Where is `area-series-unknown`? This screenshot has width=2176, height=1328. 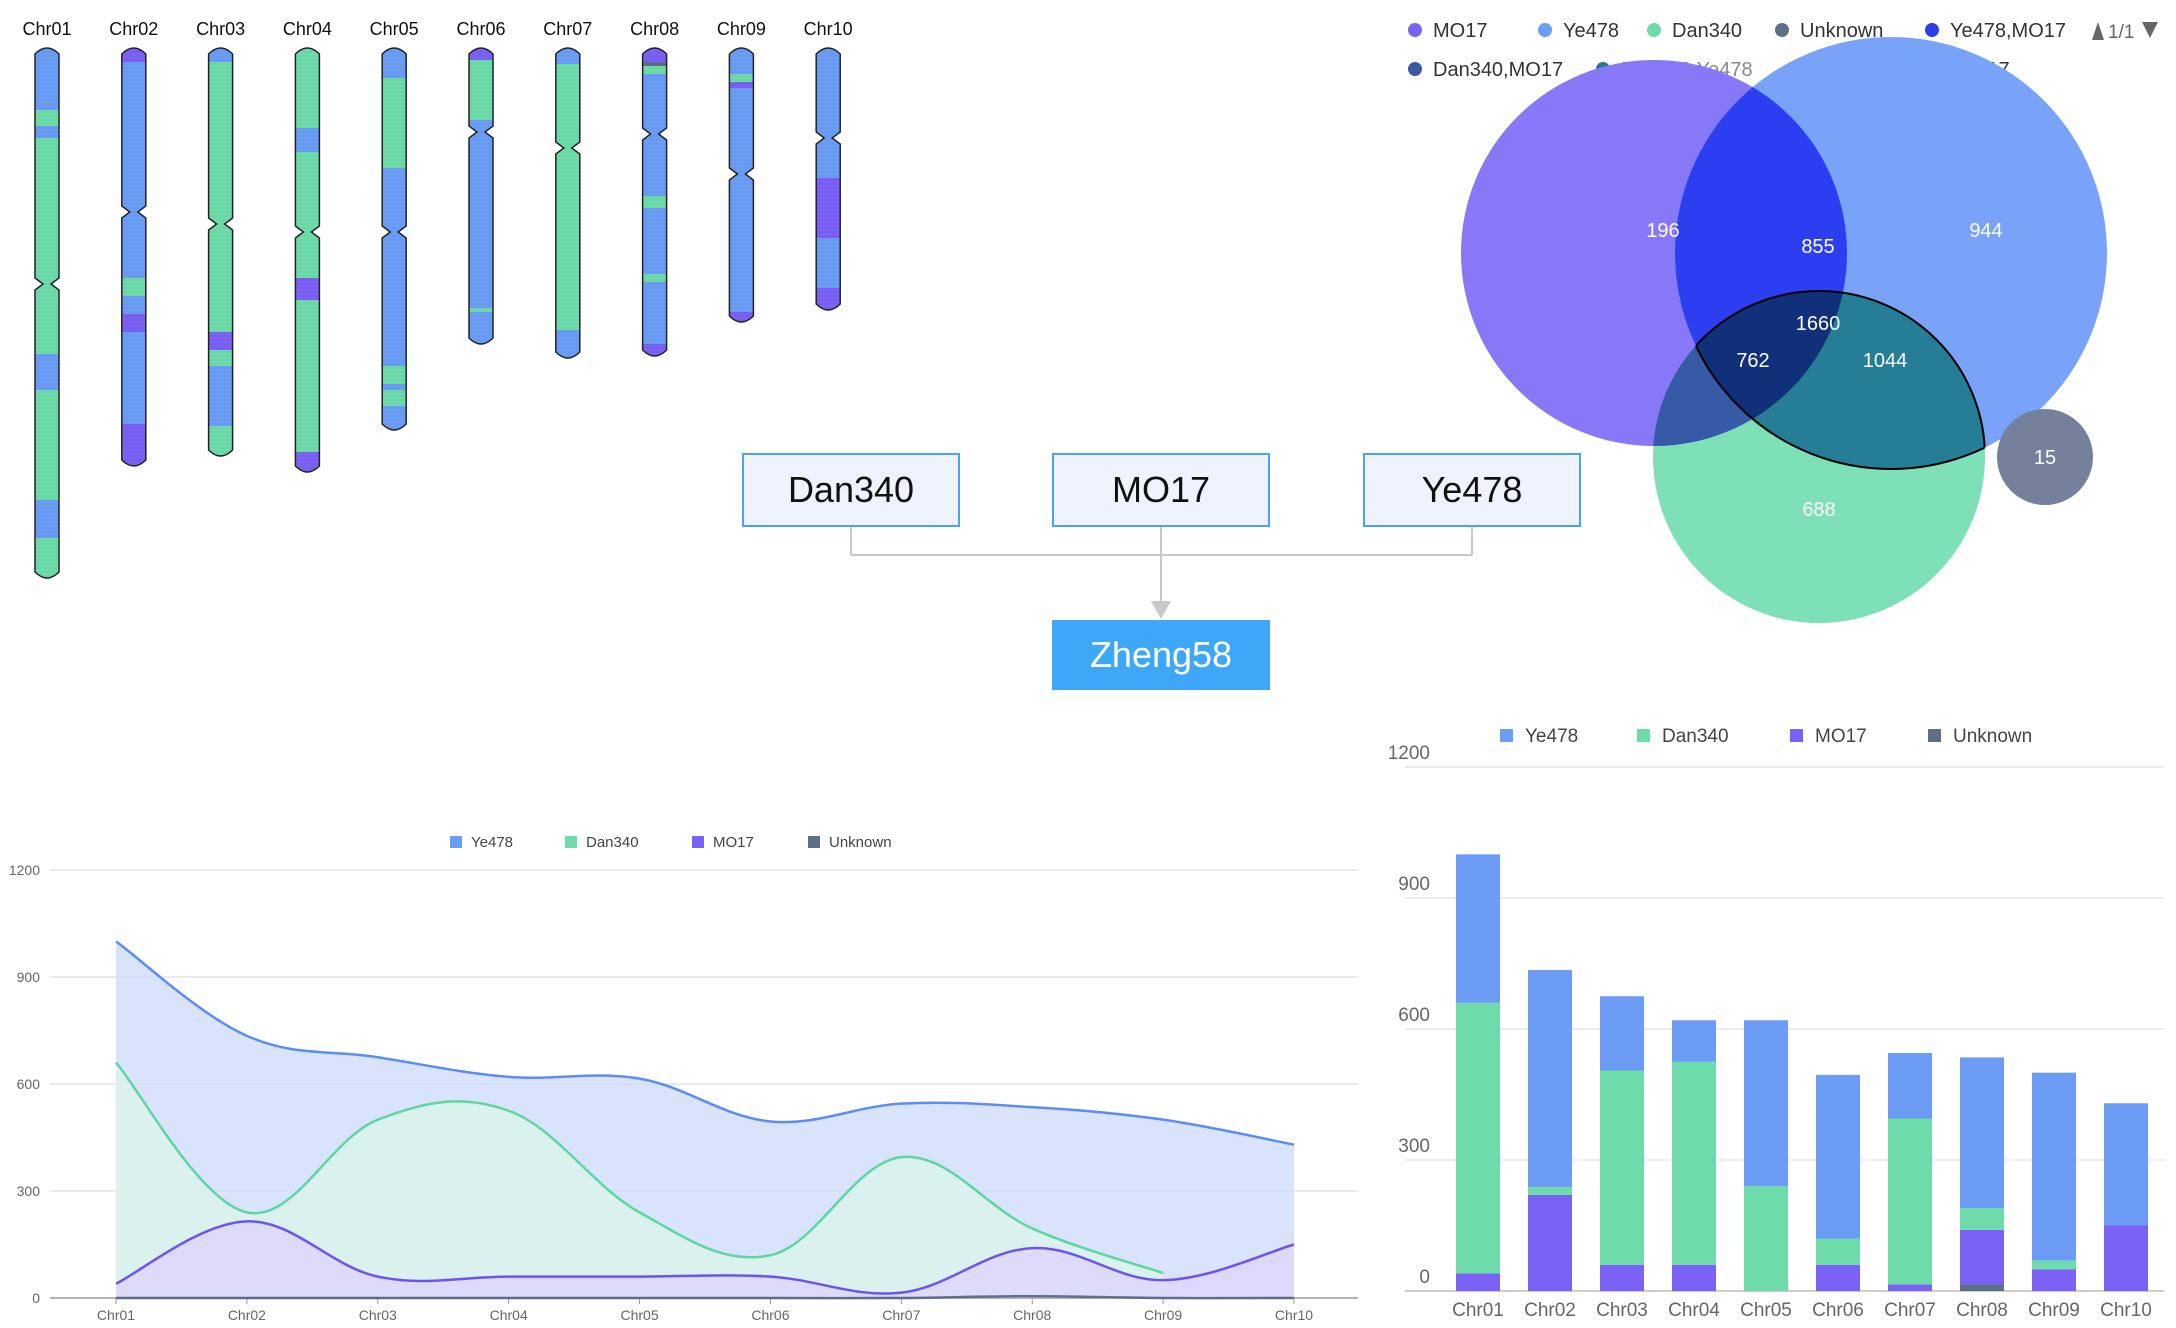
area-series-unknown is located at coordinates (705, 1297).